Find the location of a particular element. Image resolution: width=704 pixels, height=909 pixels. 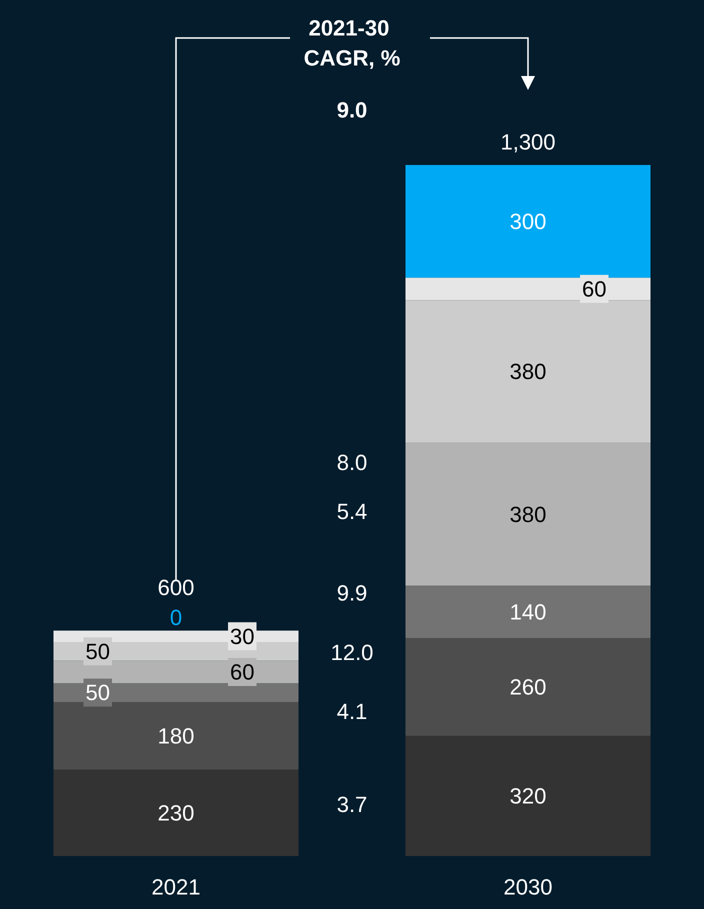

data-label: 140 is located at coordinates (528, 611).